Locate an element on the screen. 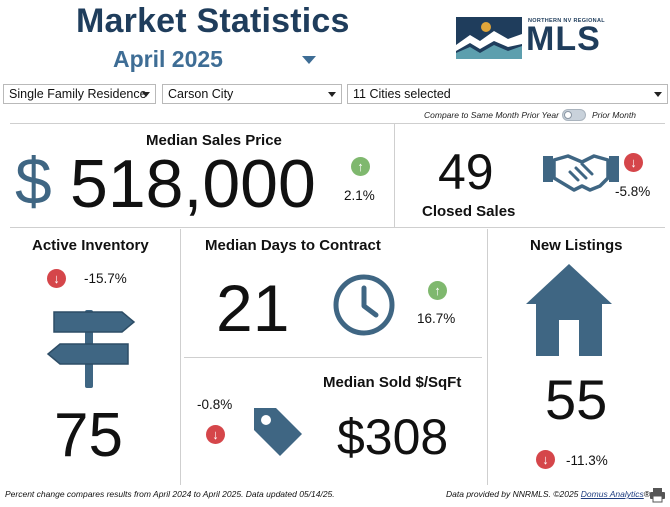 The width and height of the screenshot is (670, 507). city-value: Carson City is located at coordinates (201, 94).